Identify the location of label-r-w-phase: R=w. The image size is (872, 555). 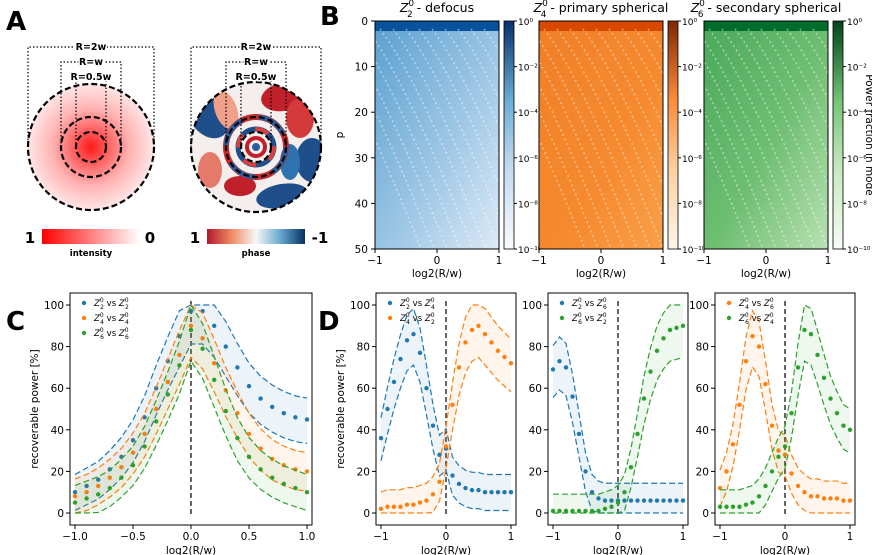
(256, 62).